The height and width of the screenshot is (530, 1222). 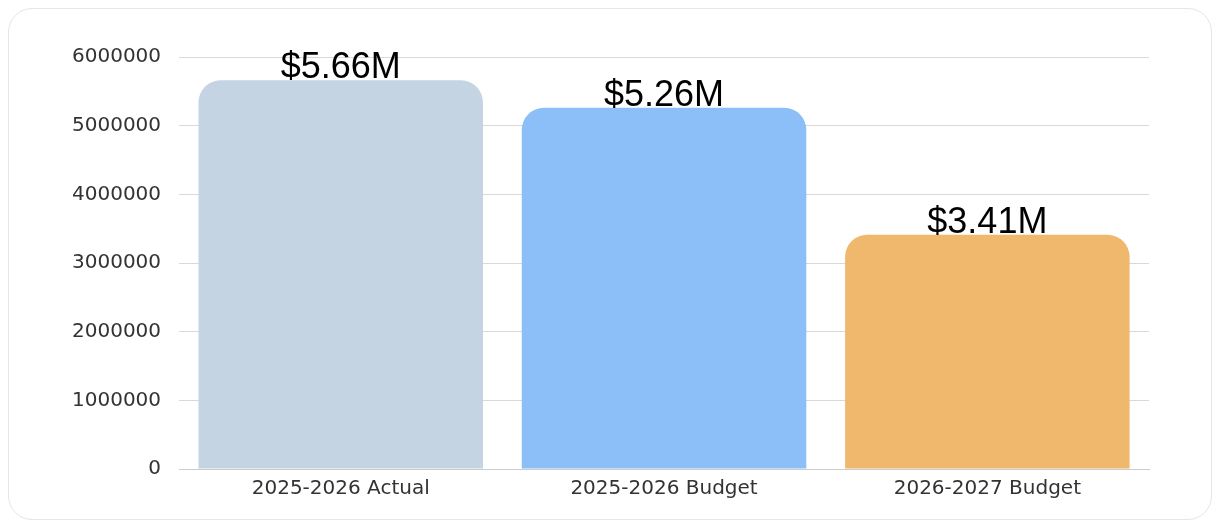 What do you see at coordinates (116, 329) in the screenshot?
I see `y-tick-label: 2000000` at bounding box center [116, 329].